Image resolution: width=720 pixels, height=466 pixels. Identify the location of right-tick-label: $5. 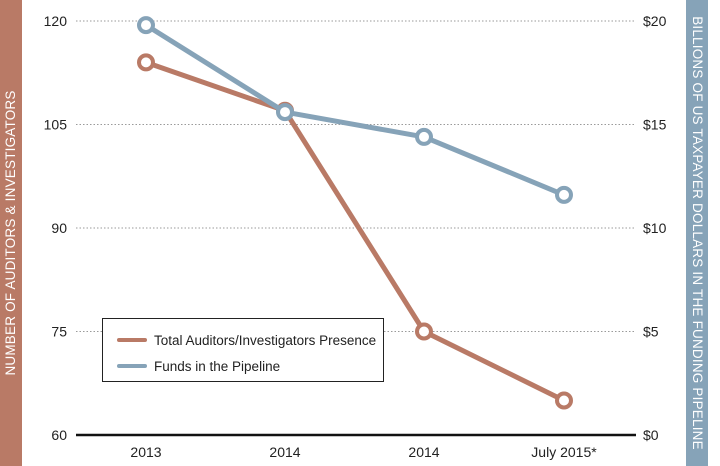
(651, 332).